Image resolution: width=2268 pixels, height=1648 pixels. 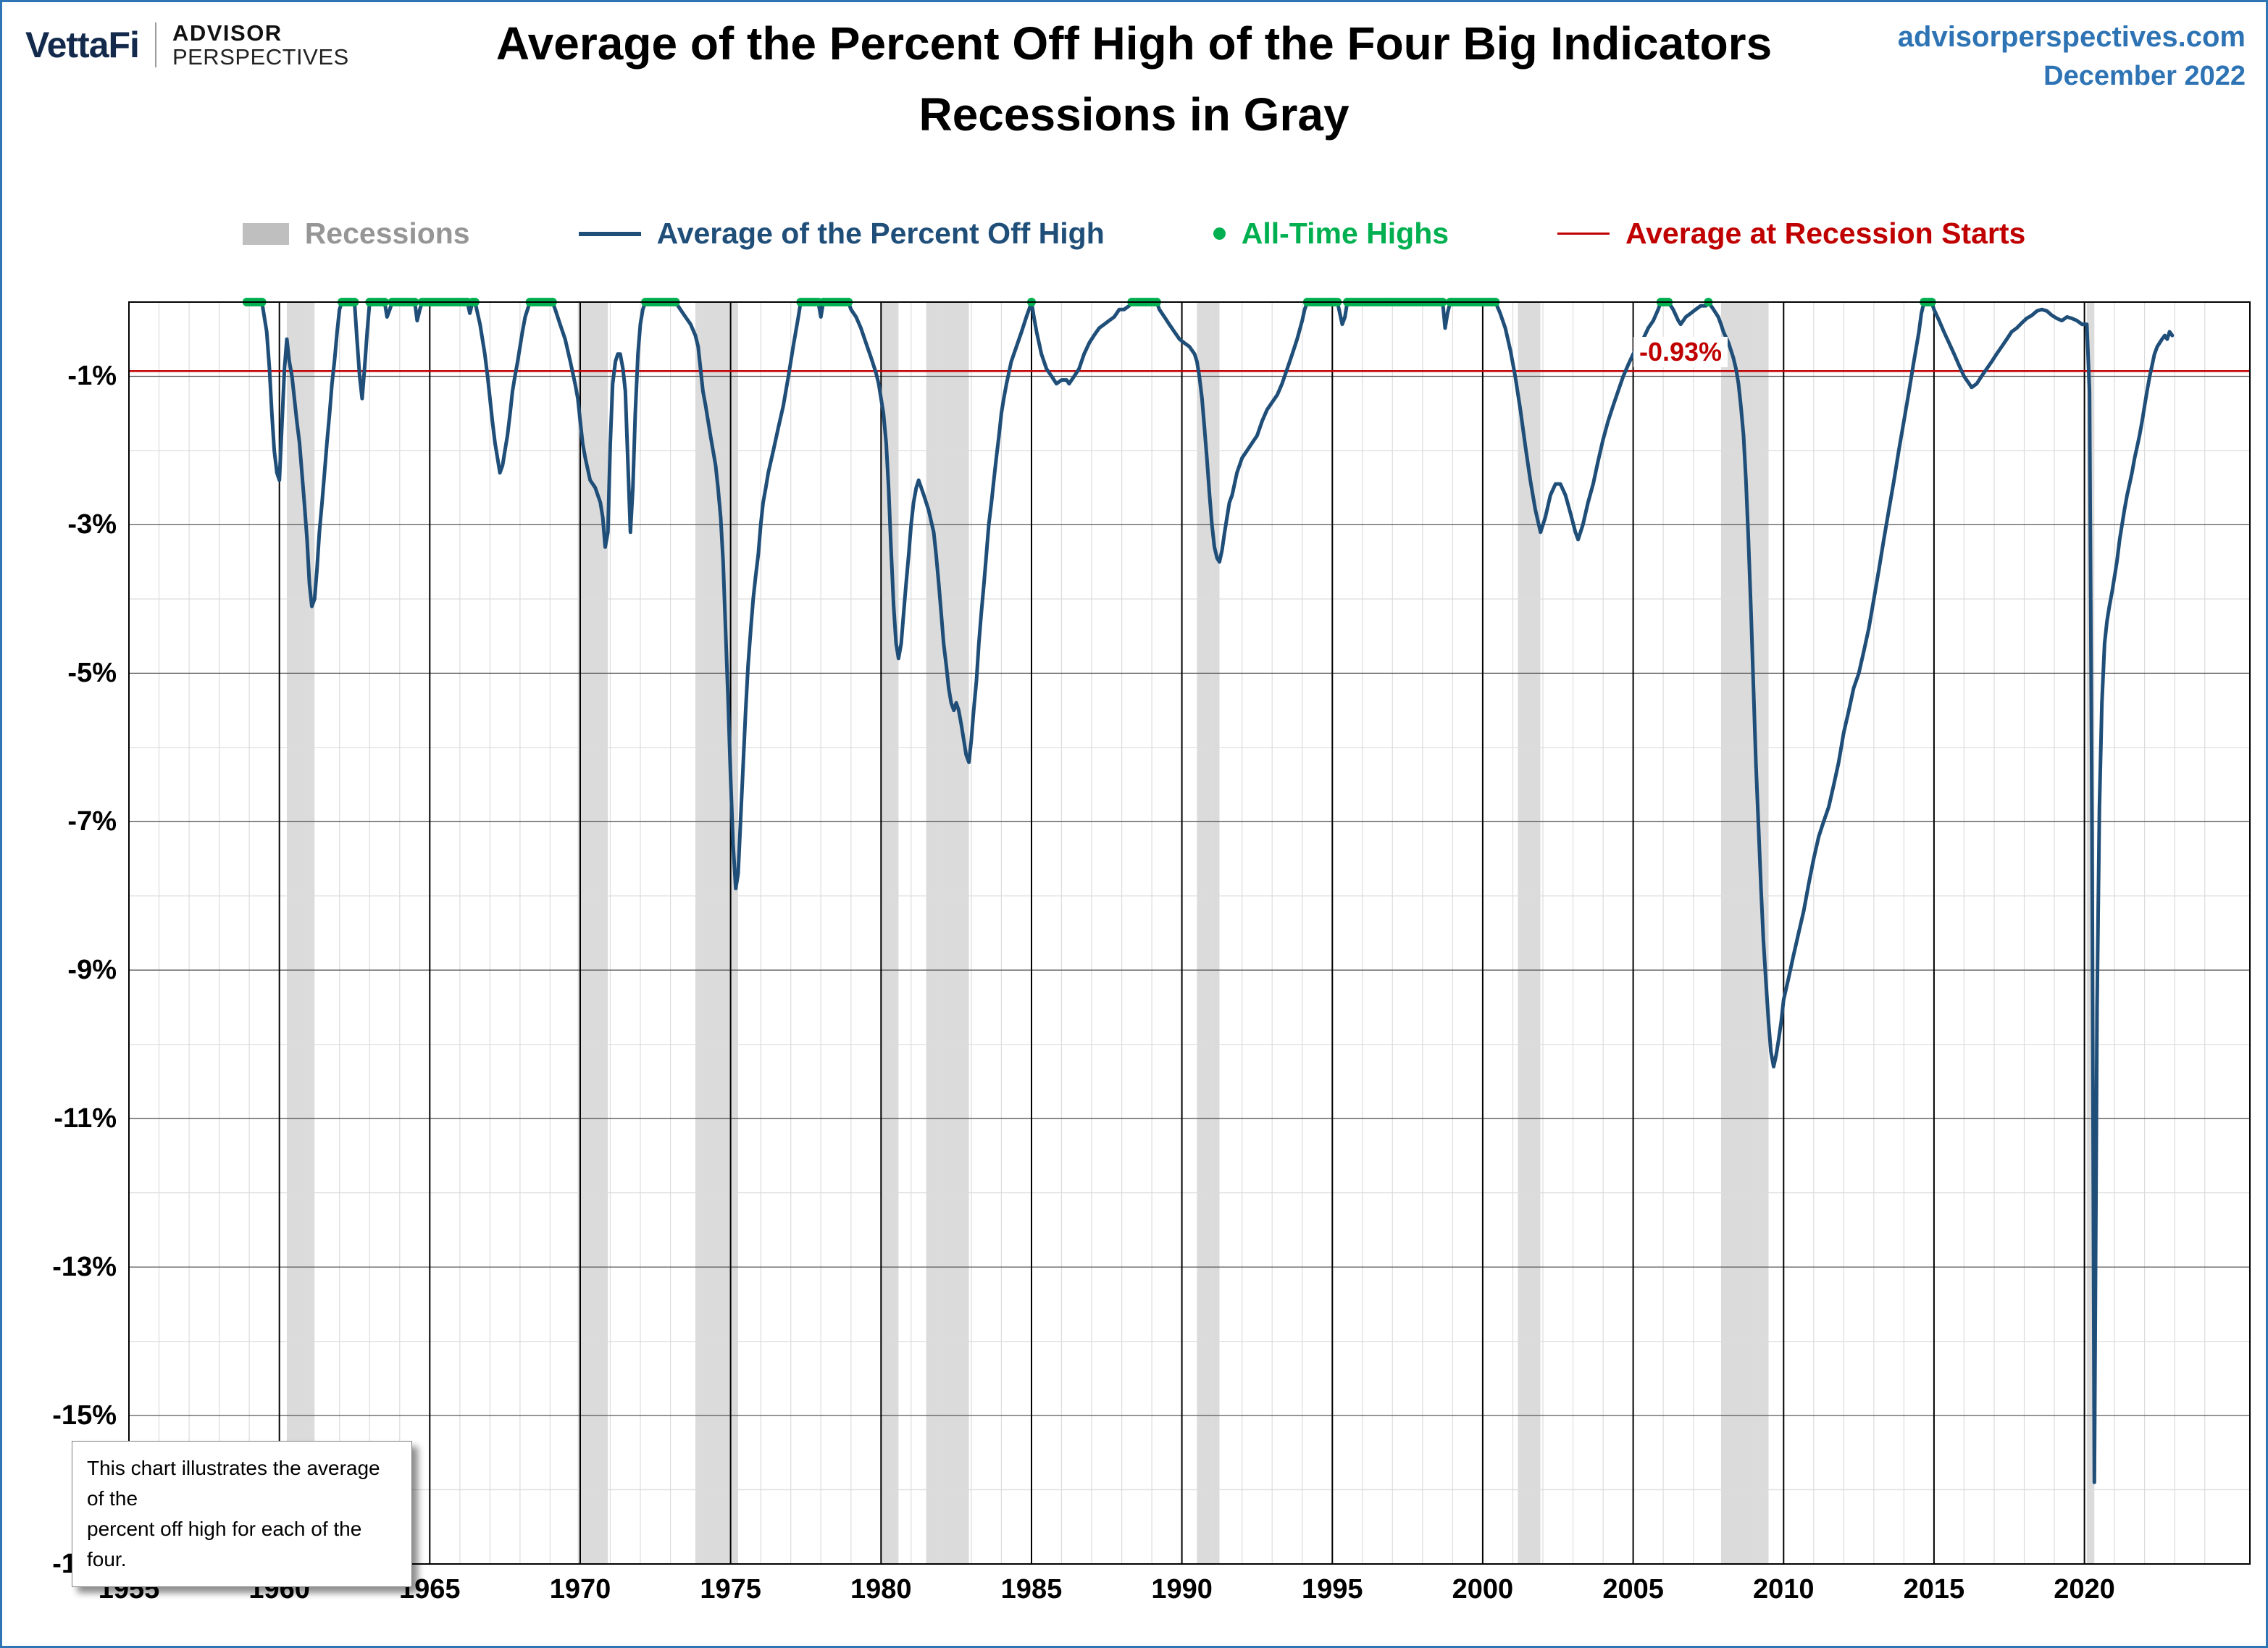 What do you see at coordinates (1332, 1589) in the screenshot?
I see `x-tick-label: 1995` at bounding box center [1332, 1589].